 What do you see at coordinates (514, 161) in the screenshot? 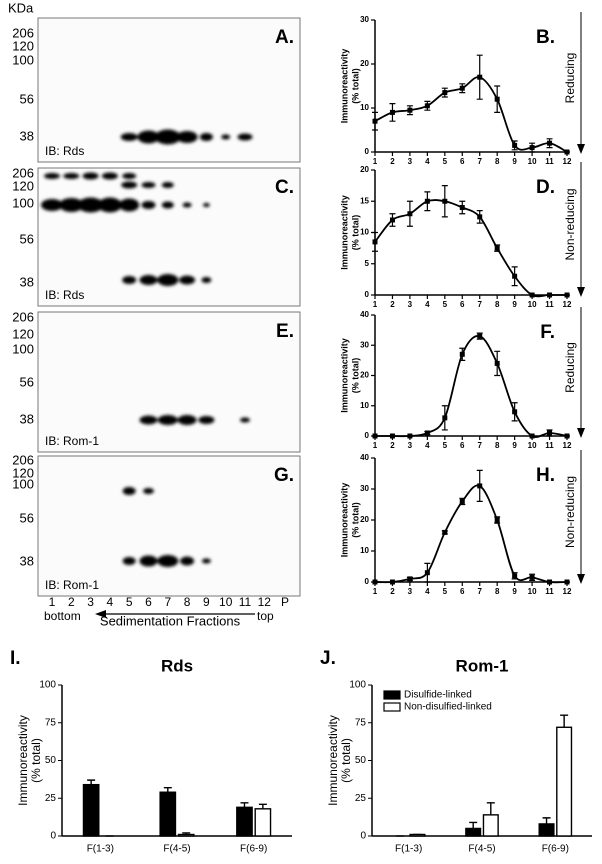
I see `x-tick-label: 9` at bounding box center [514, 161].